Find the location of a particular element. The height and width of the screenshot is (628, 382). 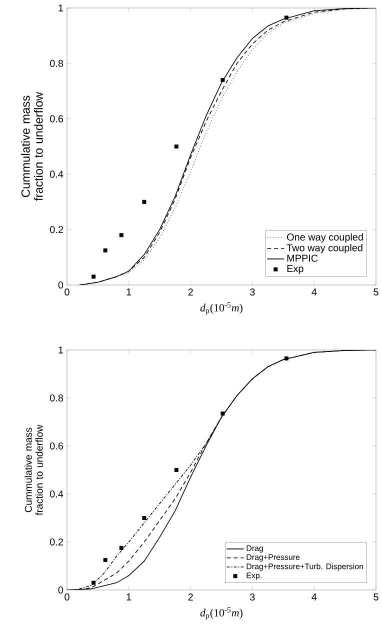

legend-label: Exp is located at coordinates (295, 269).